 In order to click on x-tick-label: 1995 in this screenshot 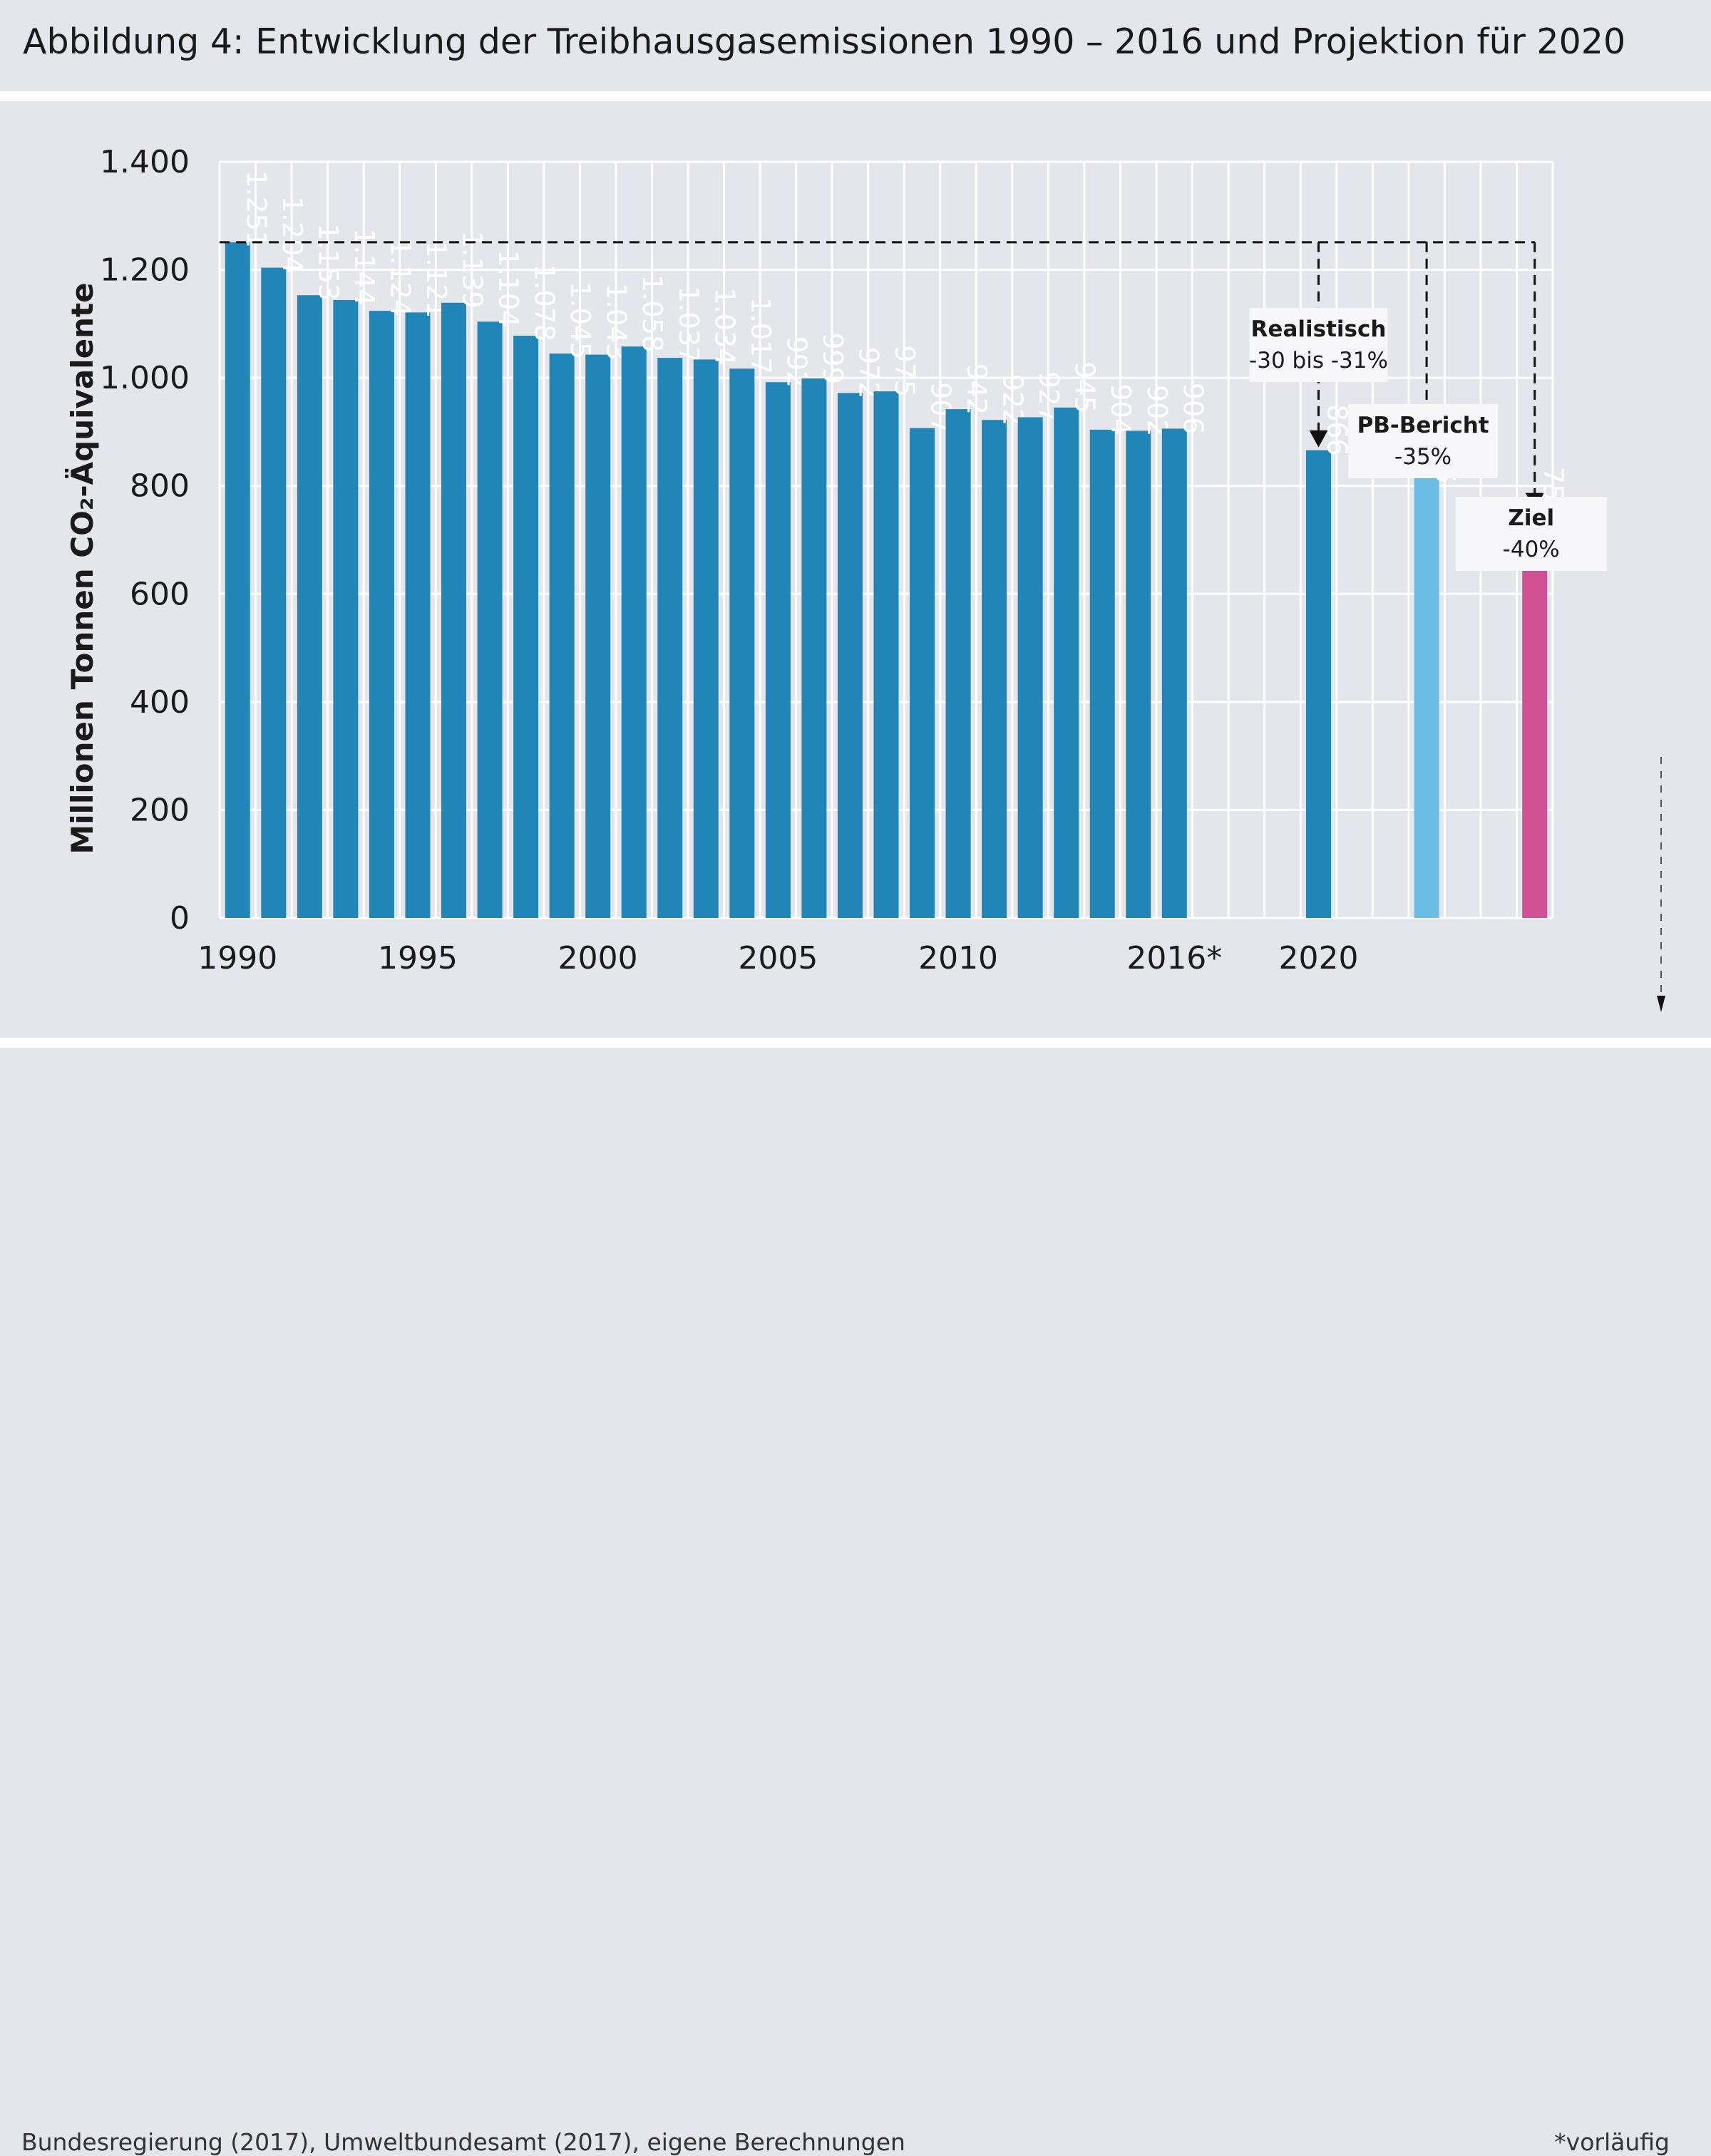, I will do `click(418, 958)`.